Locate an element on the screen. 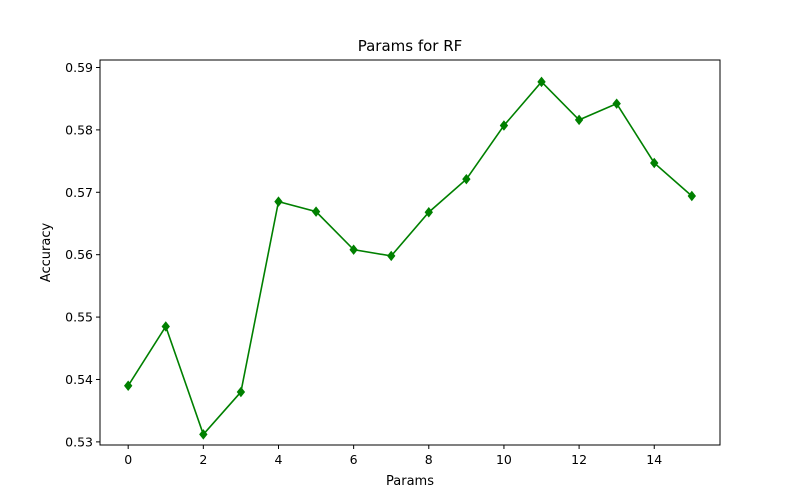 The height and width of the screenshot is (500, 800). y-axis: 0.53 0.54 0.55 0.56 0.57 0.58 0.59 is located at coordinates (82, 254).